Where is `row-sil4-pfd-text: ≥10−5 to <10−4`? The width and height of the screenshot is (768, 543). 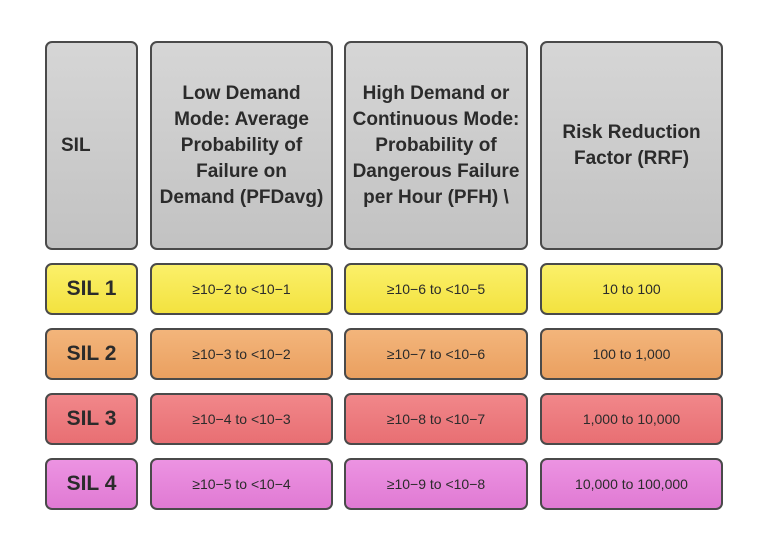
row-sil4-pfd-text: ≥10−5 to <10−4 is located at coordinates (241, 484).